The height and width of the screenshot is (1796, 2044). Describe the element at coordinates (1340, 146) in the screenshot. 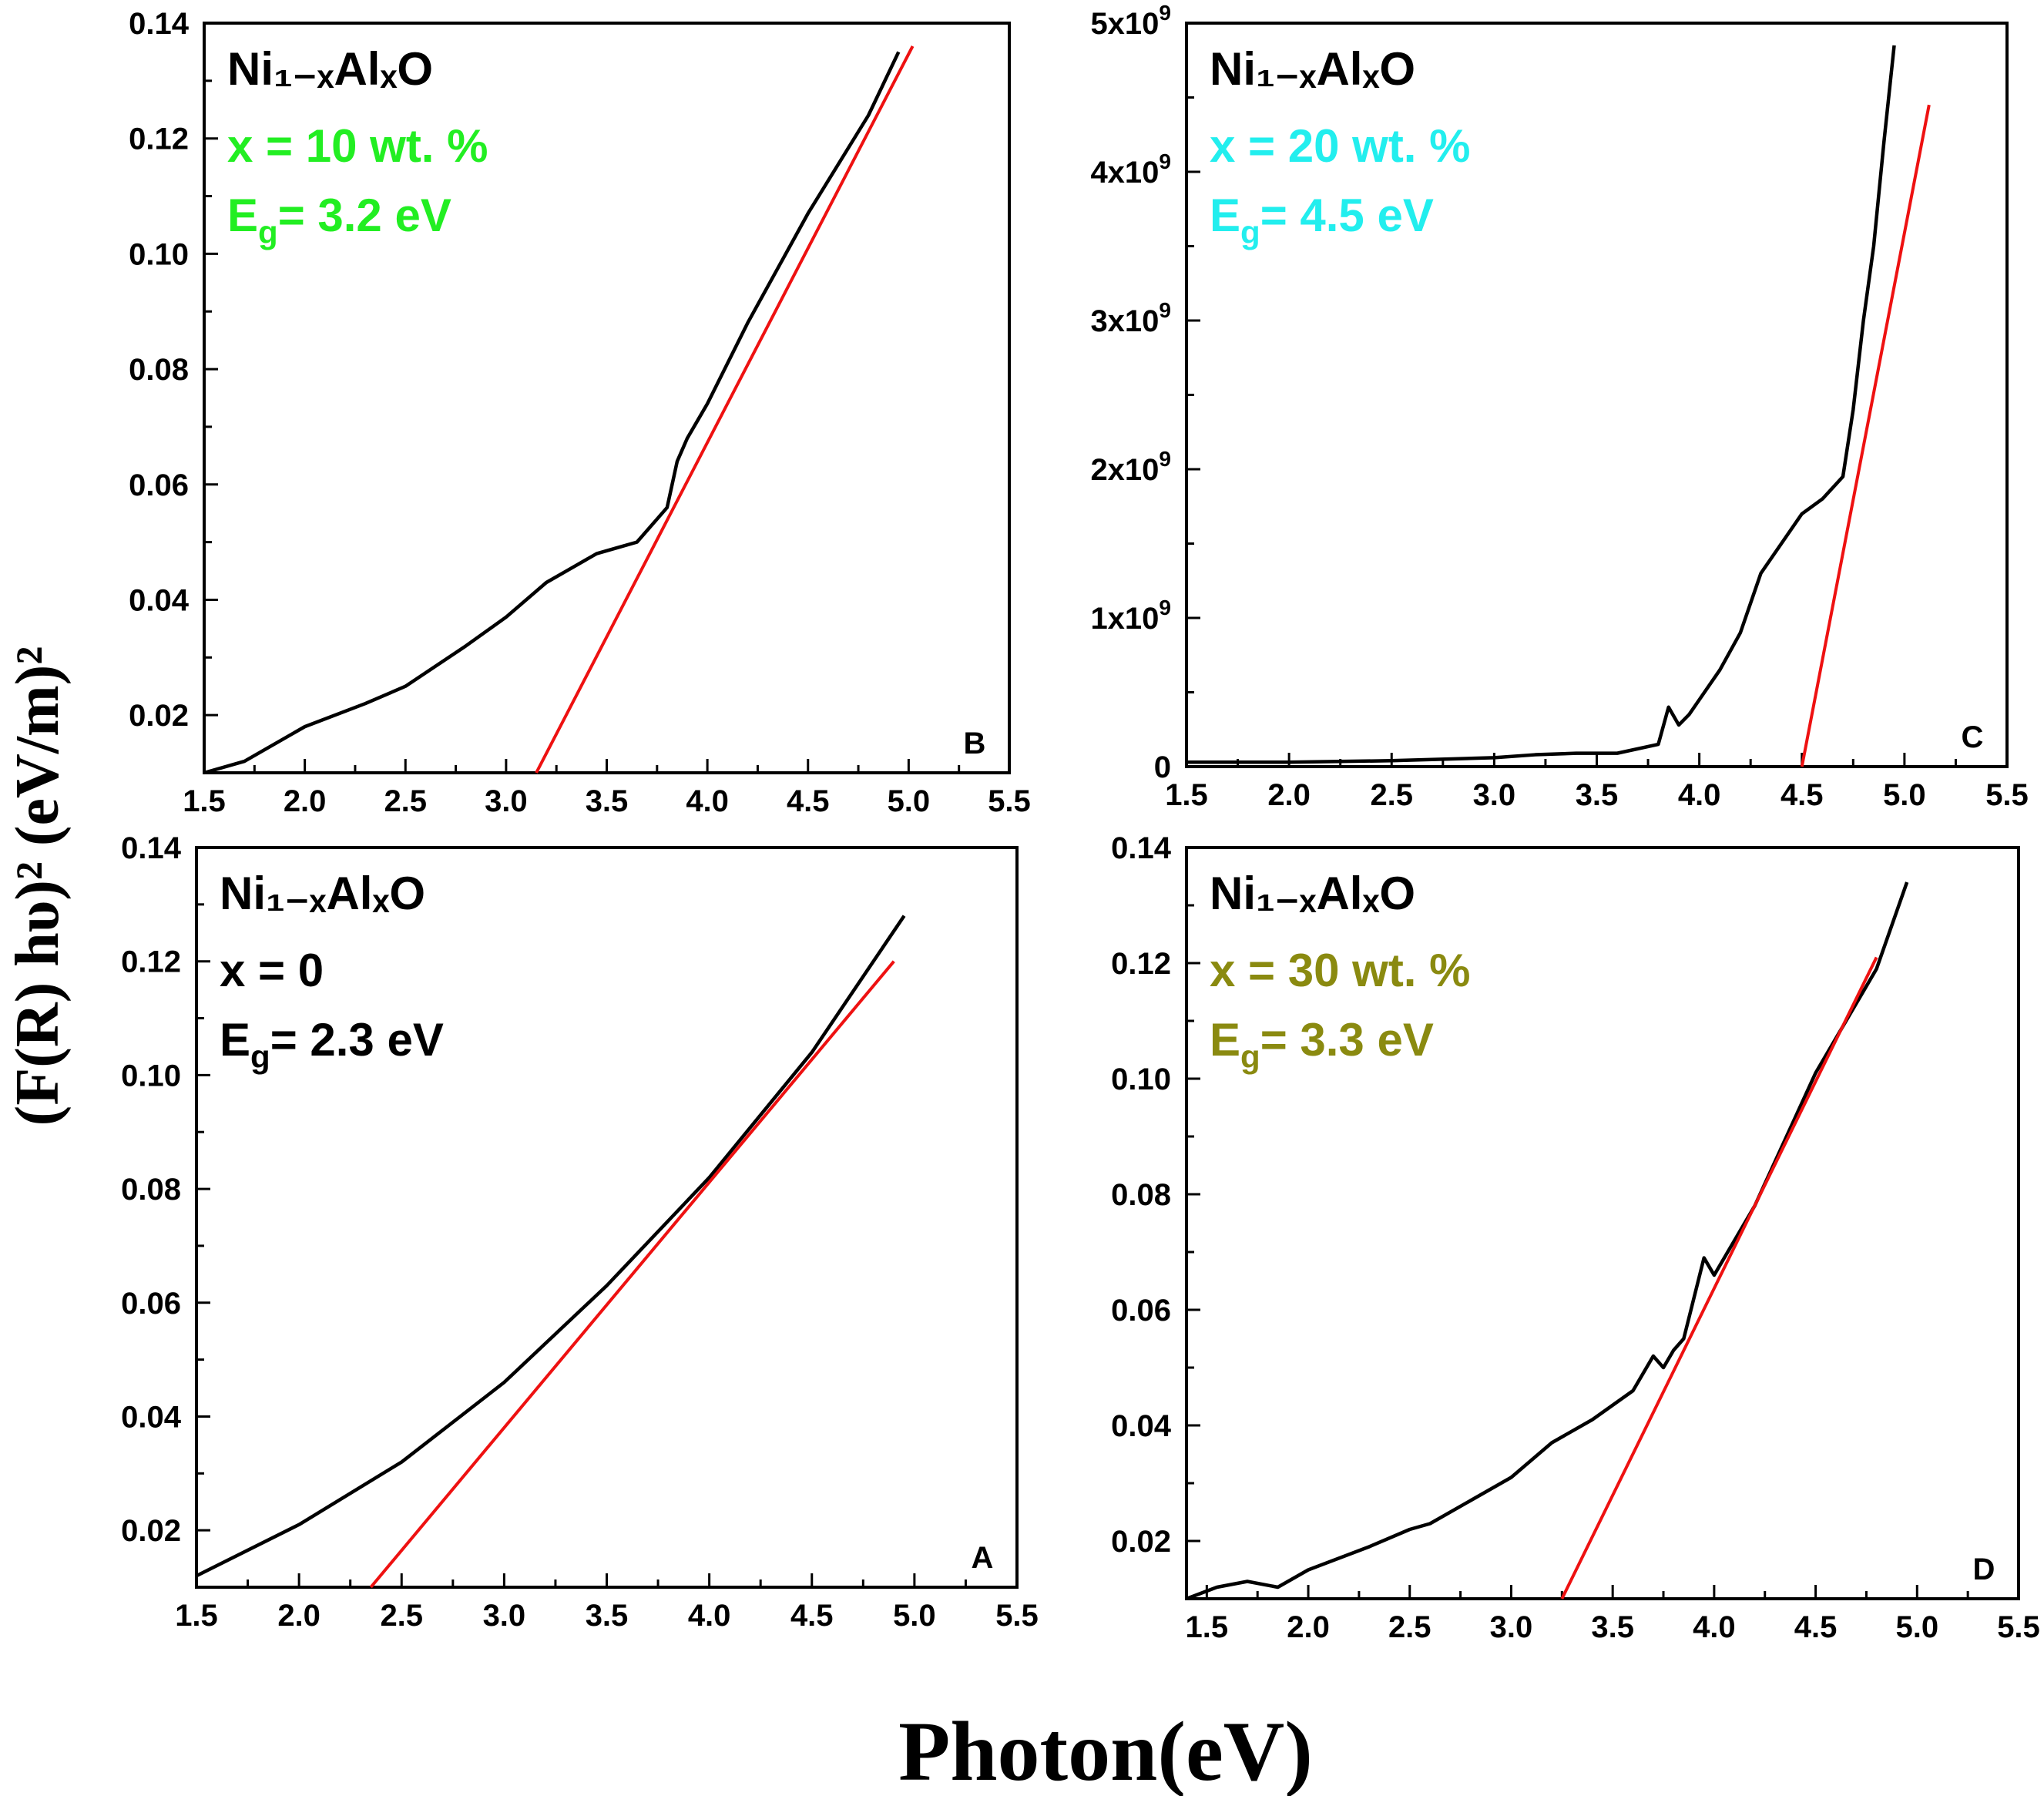

I see `composition-label: x = 20 wt. %` at that location.